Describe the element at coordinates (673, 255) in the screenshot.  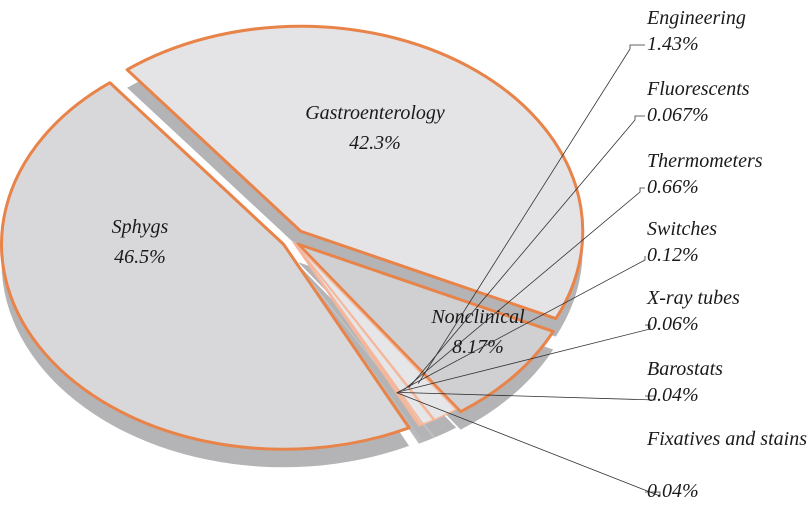
I see `value-label: 0.12%` at that location.